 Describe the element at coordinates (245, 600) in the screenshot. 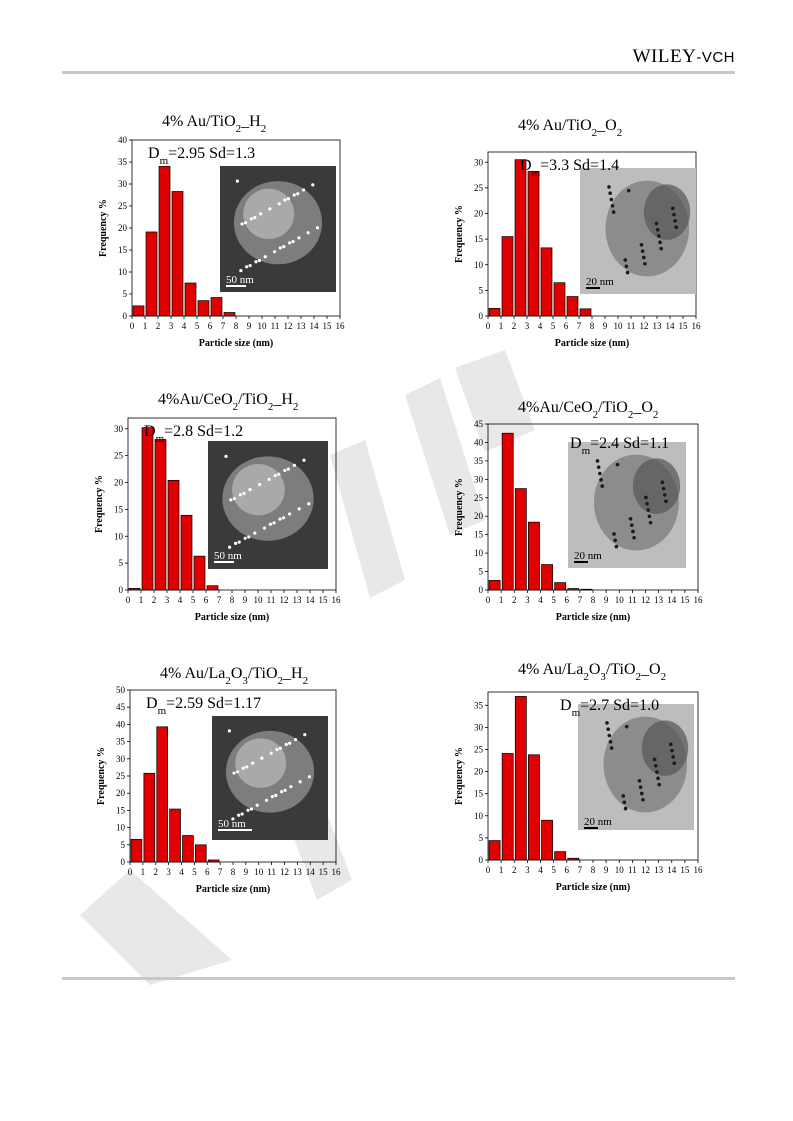

I see `x-tick-label: 9` at that location.